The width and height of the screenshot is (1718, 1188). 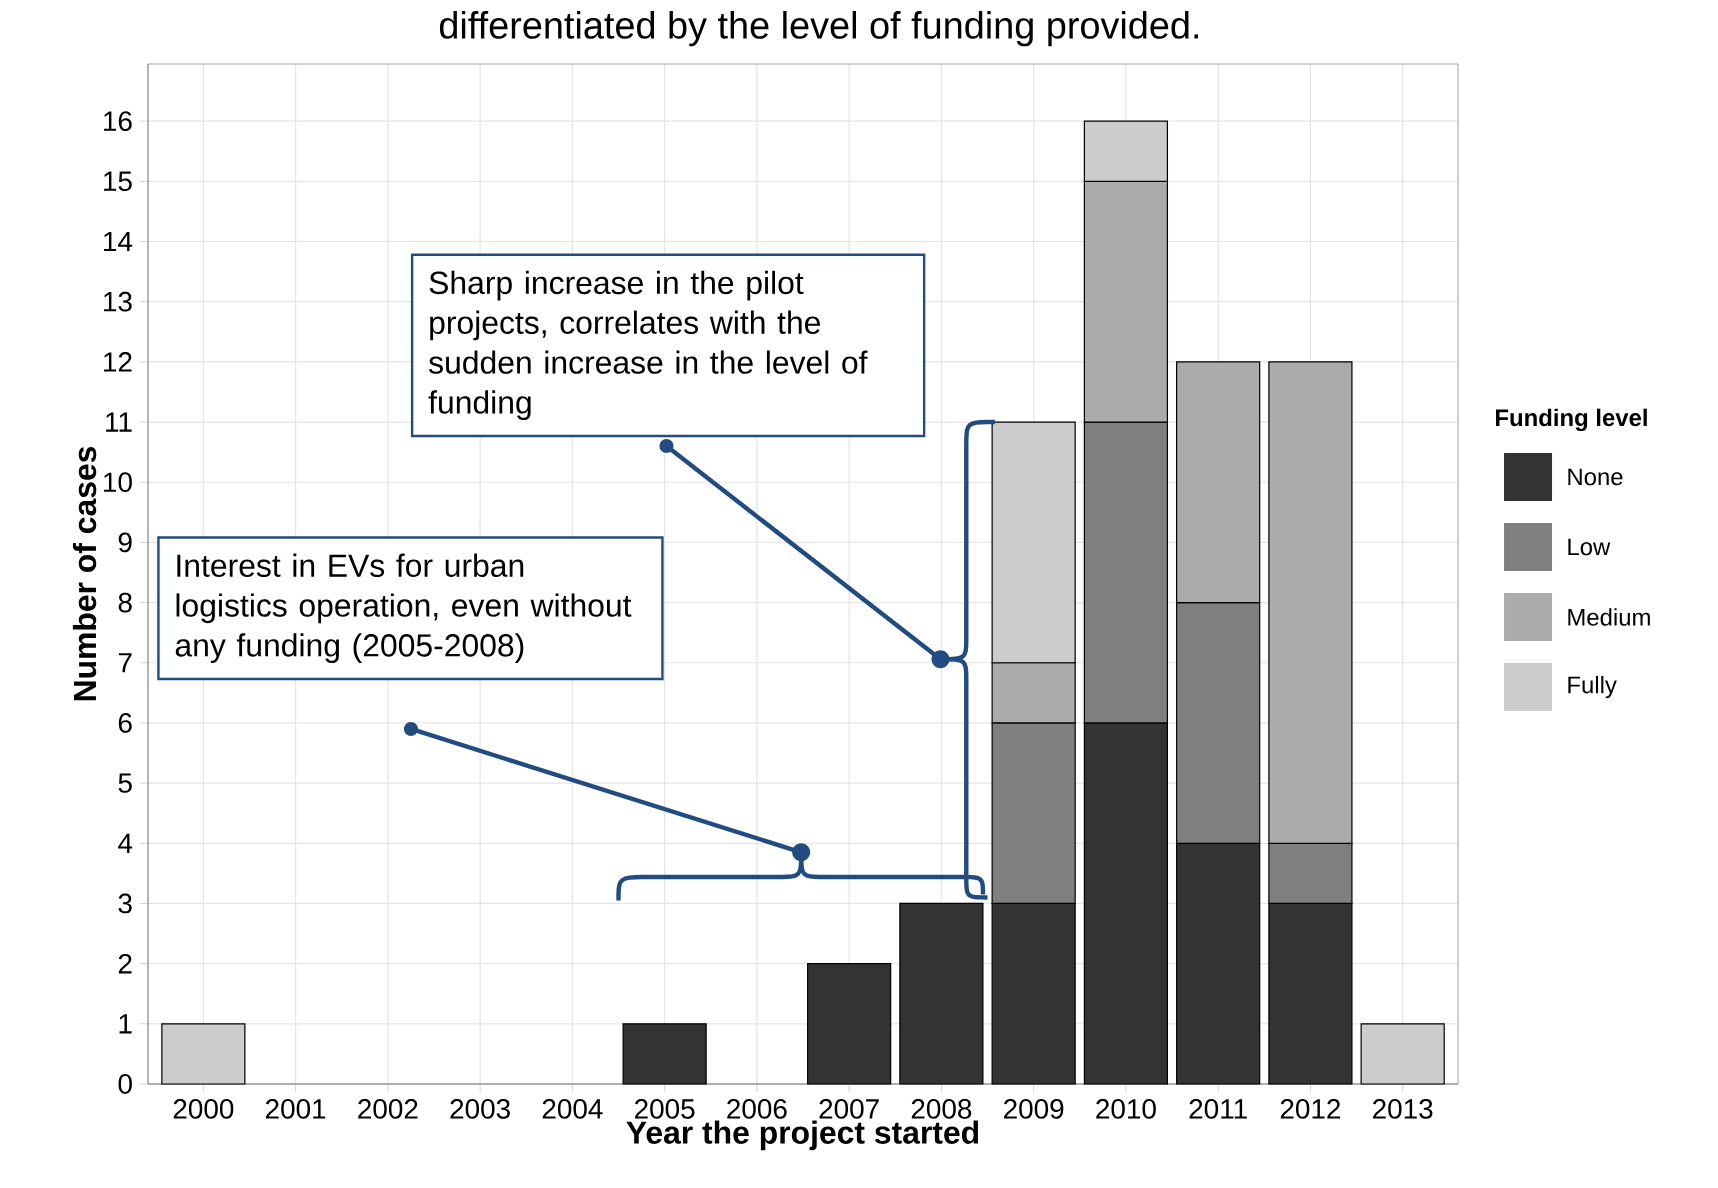 I want to click on y-tick-label: 9, so click(x=125, y=542).